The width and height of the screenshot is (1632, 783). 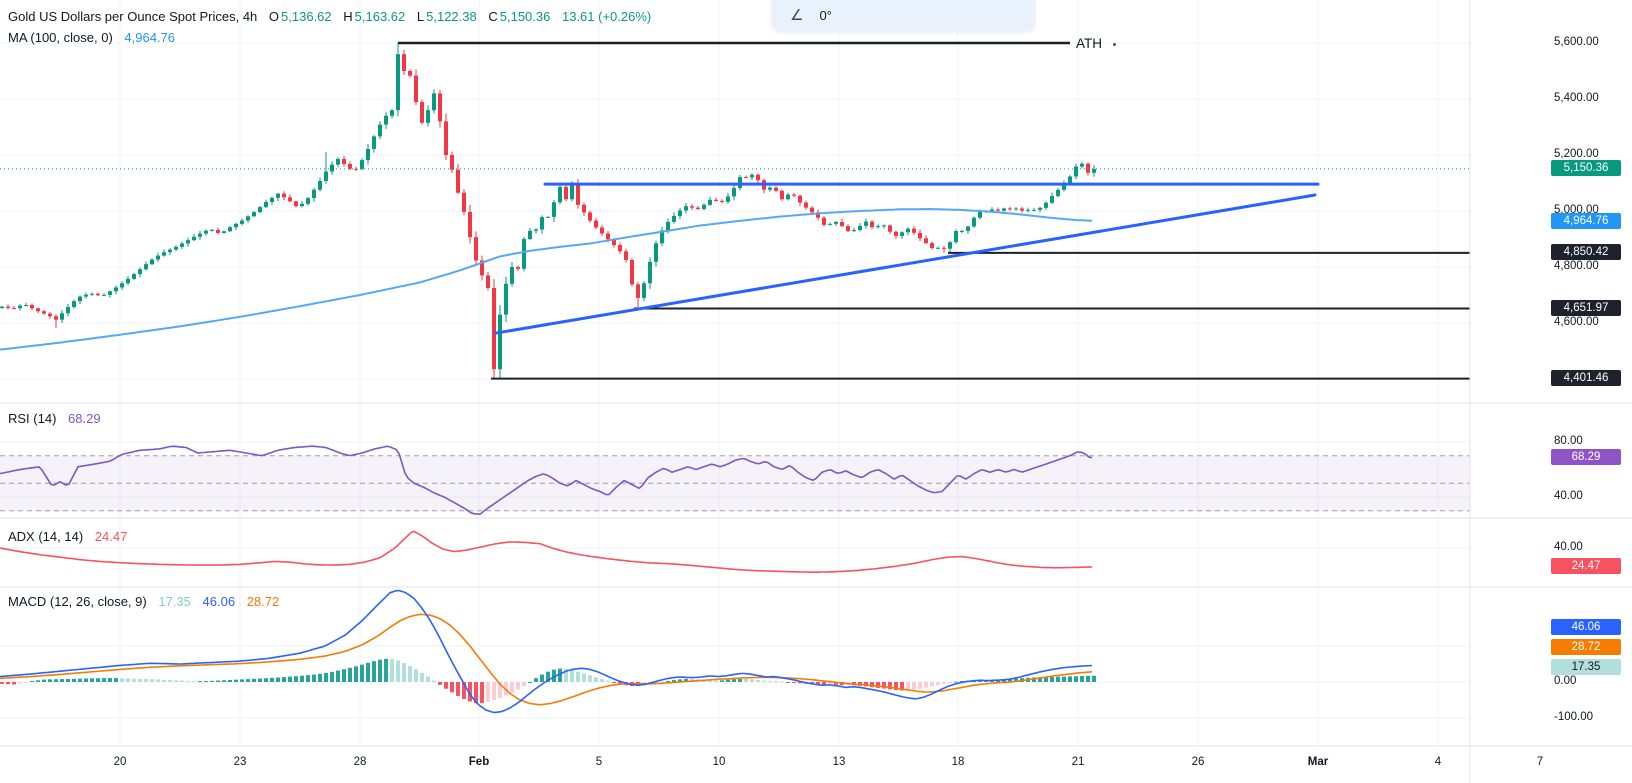 What do you see at coordinates (1089, 43) in the screenshot?
I see `ath-label: ATH` at bounding box center [1089, 43].